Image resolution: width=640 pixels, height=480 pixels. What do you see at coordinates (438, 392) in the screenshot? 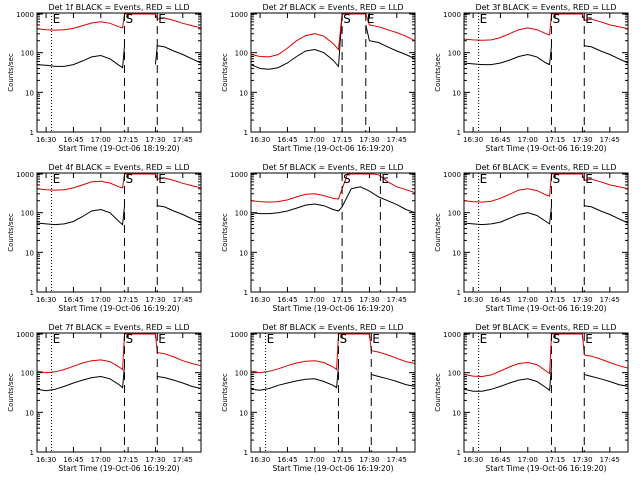
I see `chart-9-y-axis-label: Counts/sec` at bounding box center [438, 392].